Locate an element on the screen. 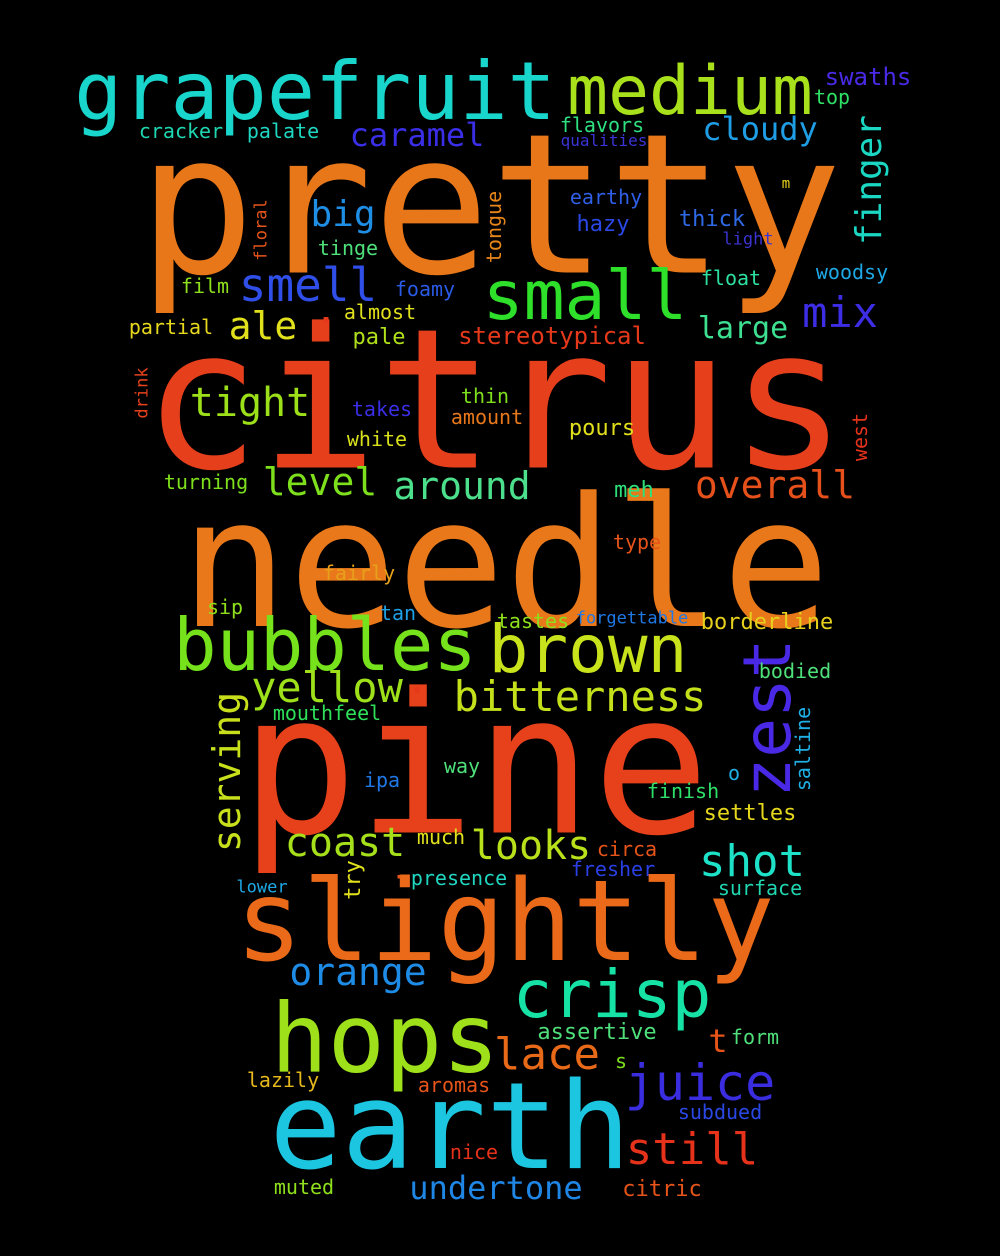 The height and width of the screenshot is (1256, 1000). word-grapefruit: grapefruit is located at coordinates (315, 91).